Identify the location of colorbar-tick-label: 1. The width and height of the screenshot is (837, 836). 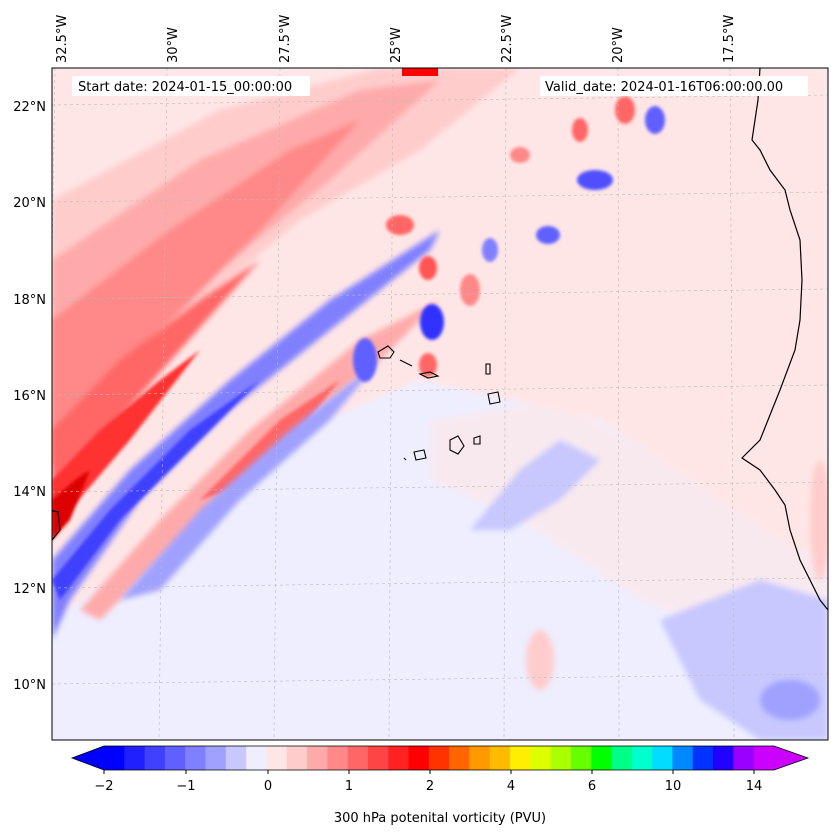
(349, 786).